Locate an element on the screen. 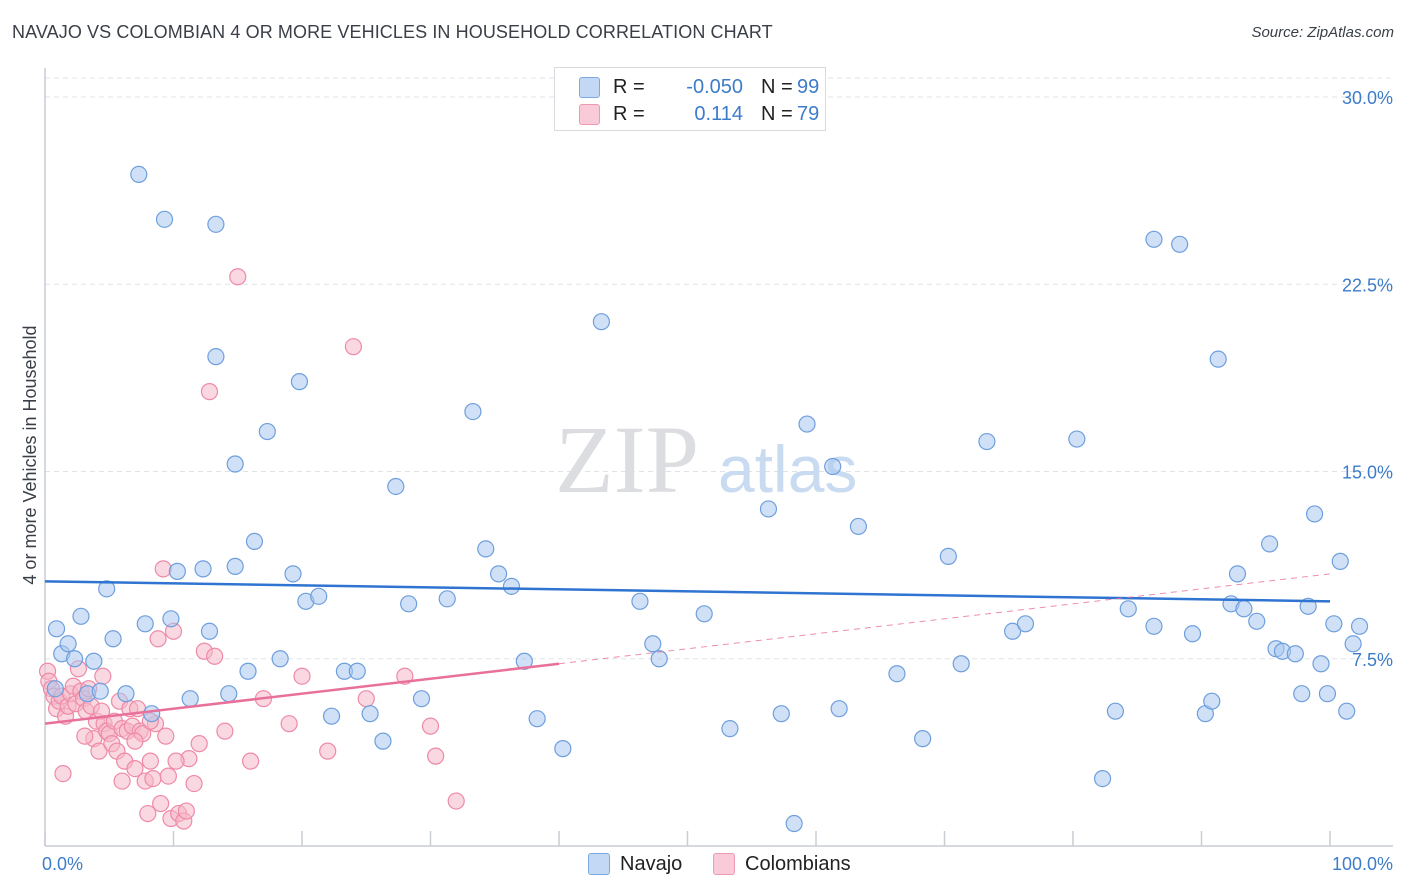 The height and width of the screenshot is (892, 1406). colombian-swatch is located at coordinates (589, 114).